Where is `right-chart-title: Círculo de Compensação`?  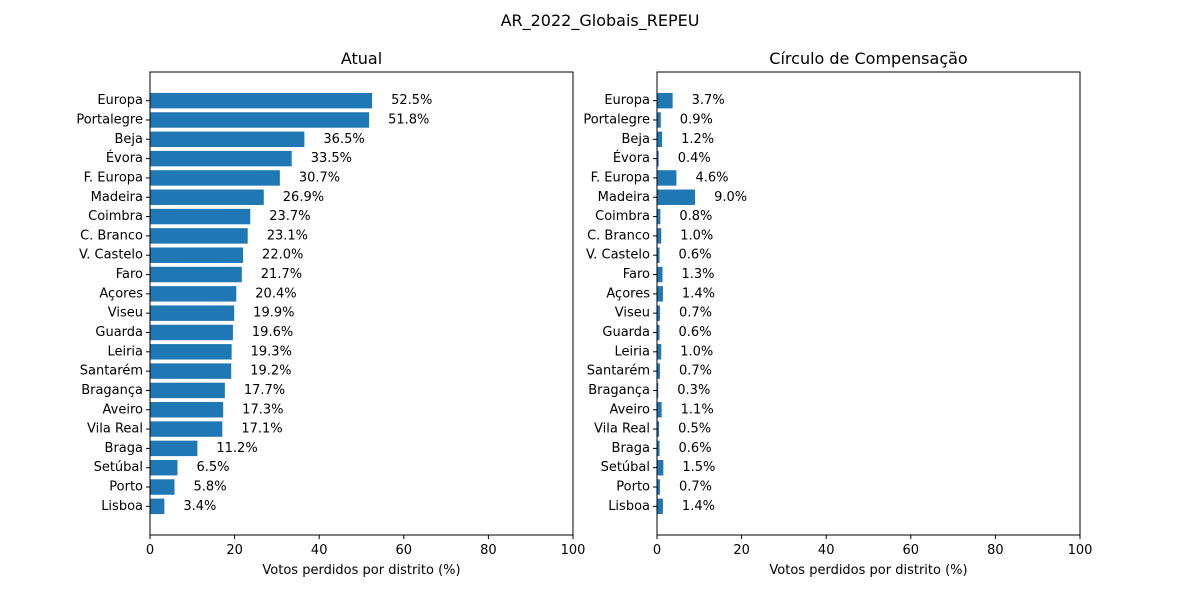
right-chart-title: Círculo de Compensação is located at coordinates (868, 58).